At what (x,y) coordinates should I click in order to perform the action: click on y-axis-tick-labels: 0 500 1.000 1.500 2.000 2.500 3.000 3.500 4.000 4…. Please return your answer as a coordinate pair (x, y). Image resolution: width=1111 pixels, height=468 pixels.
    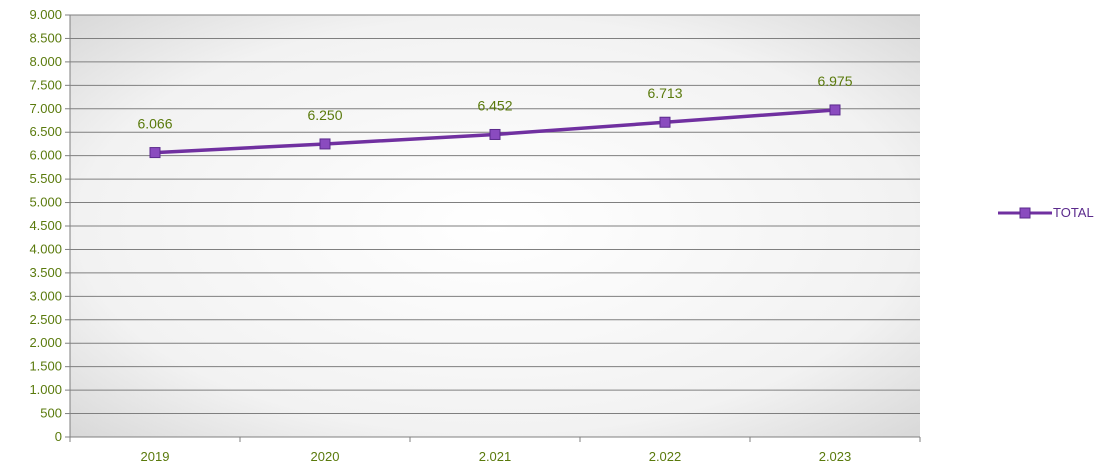
    Looking at the image, I should click on (45, 225).